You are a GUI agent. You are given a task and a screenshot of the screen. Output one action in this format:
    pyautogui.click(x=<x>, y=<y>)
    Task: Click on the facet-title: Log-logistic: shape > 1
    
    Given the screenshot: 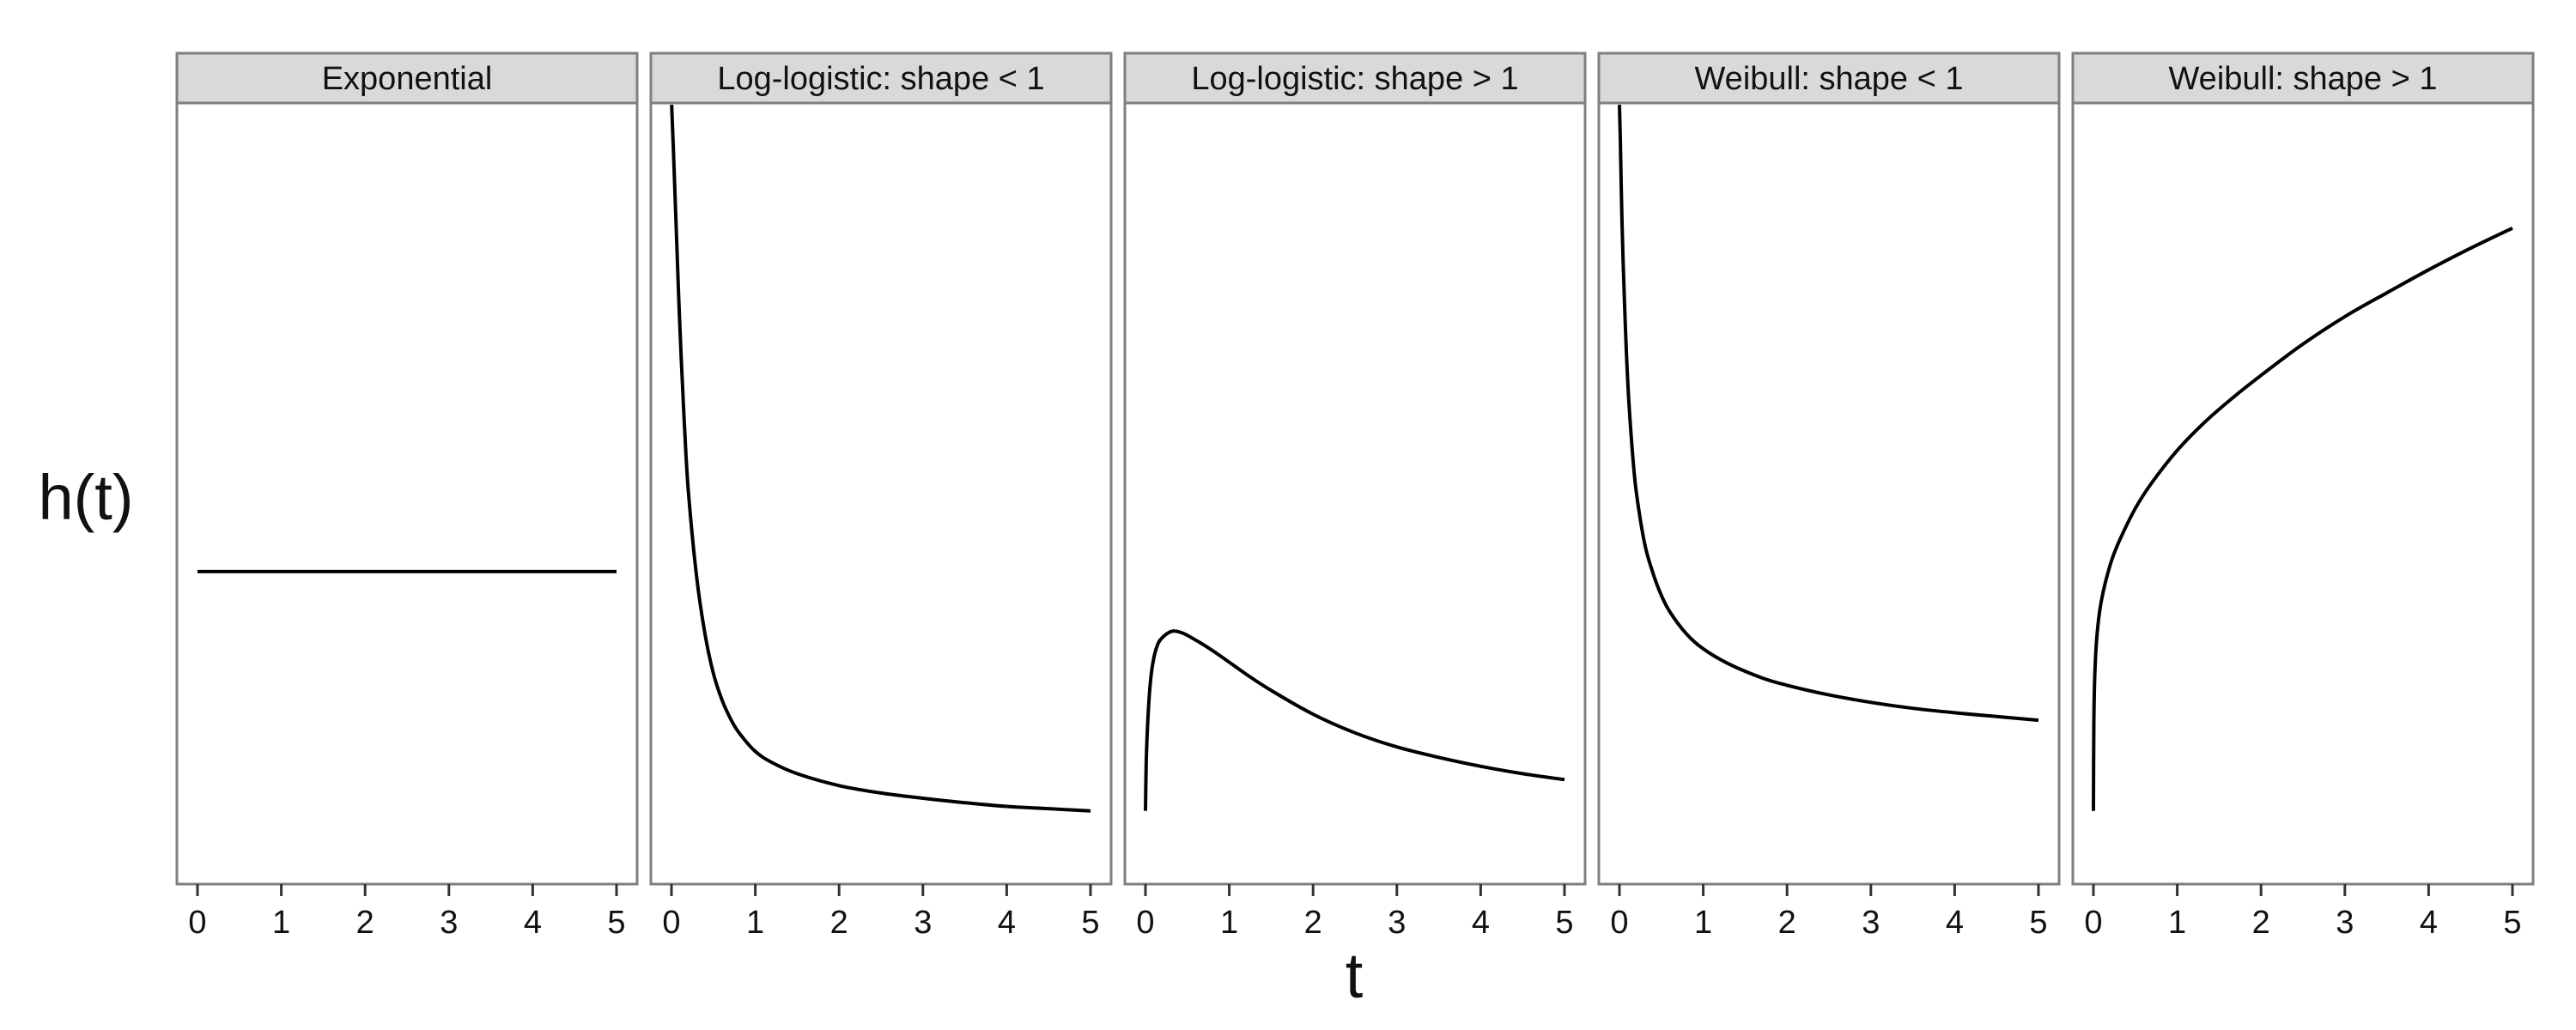 What is the action you would take?
    pyautogui.click(x=1354, y=79)
    